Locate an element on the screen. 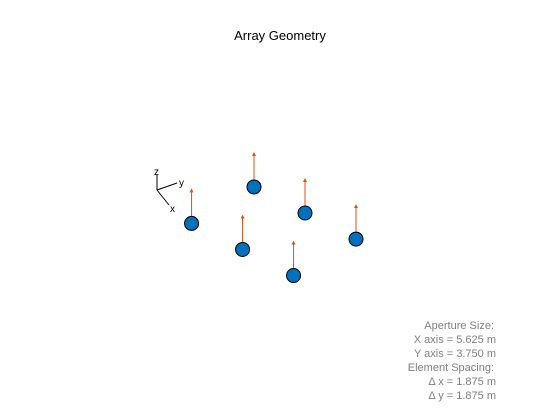 The width and height of the screenshot is (560, 420). axes-triad: z y x is located at coordinates (169, 191).